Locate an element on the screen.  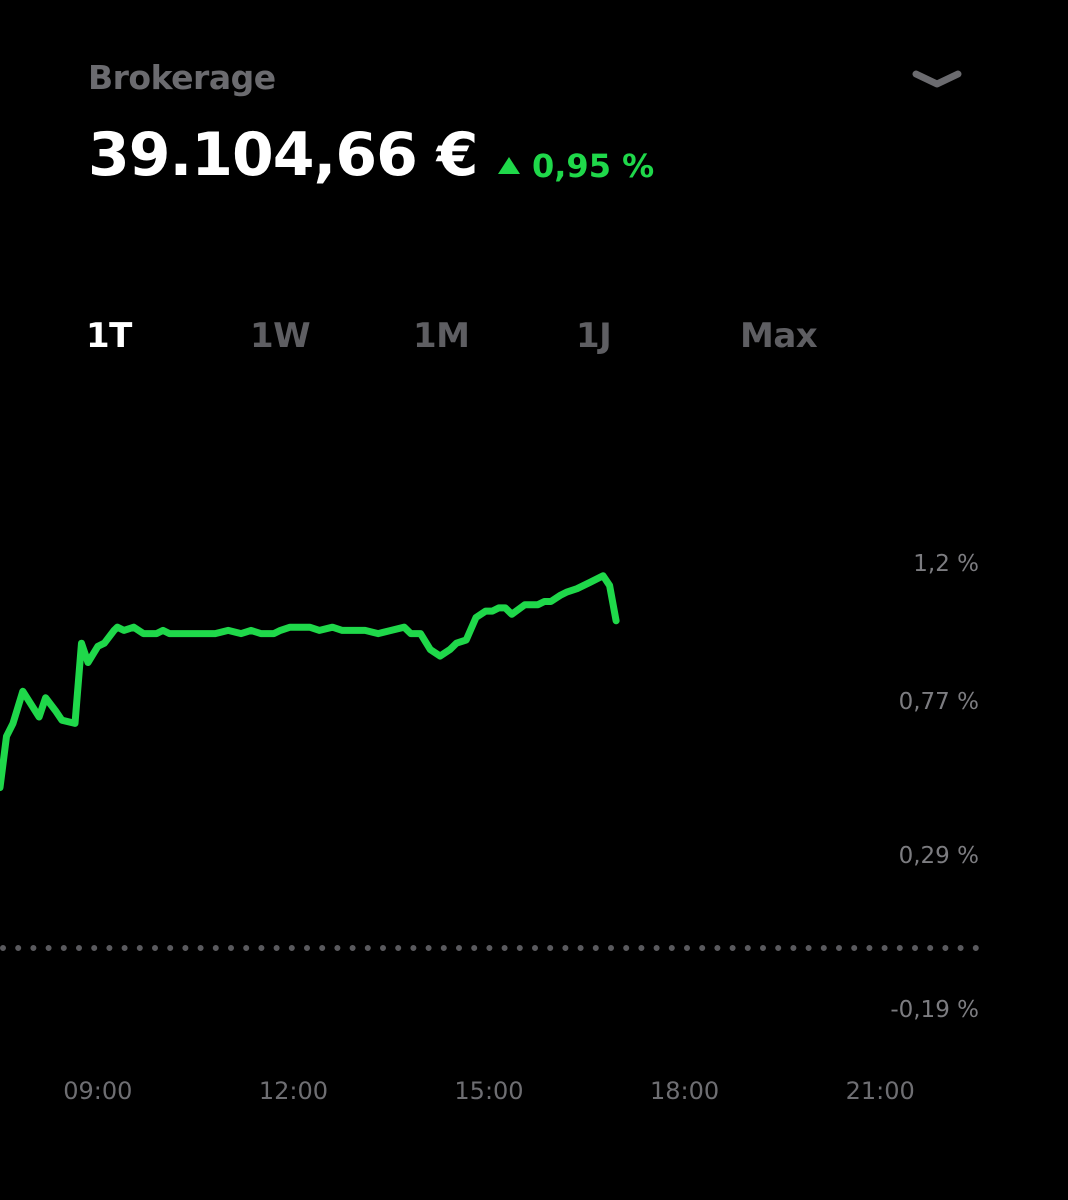
daily-change: 0,95 % is located at coordinates (576, 166).